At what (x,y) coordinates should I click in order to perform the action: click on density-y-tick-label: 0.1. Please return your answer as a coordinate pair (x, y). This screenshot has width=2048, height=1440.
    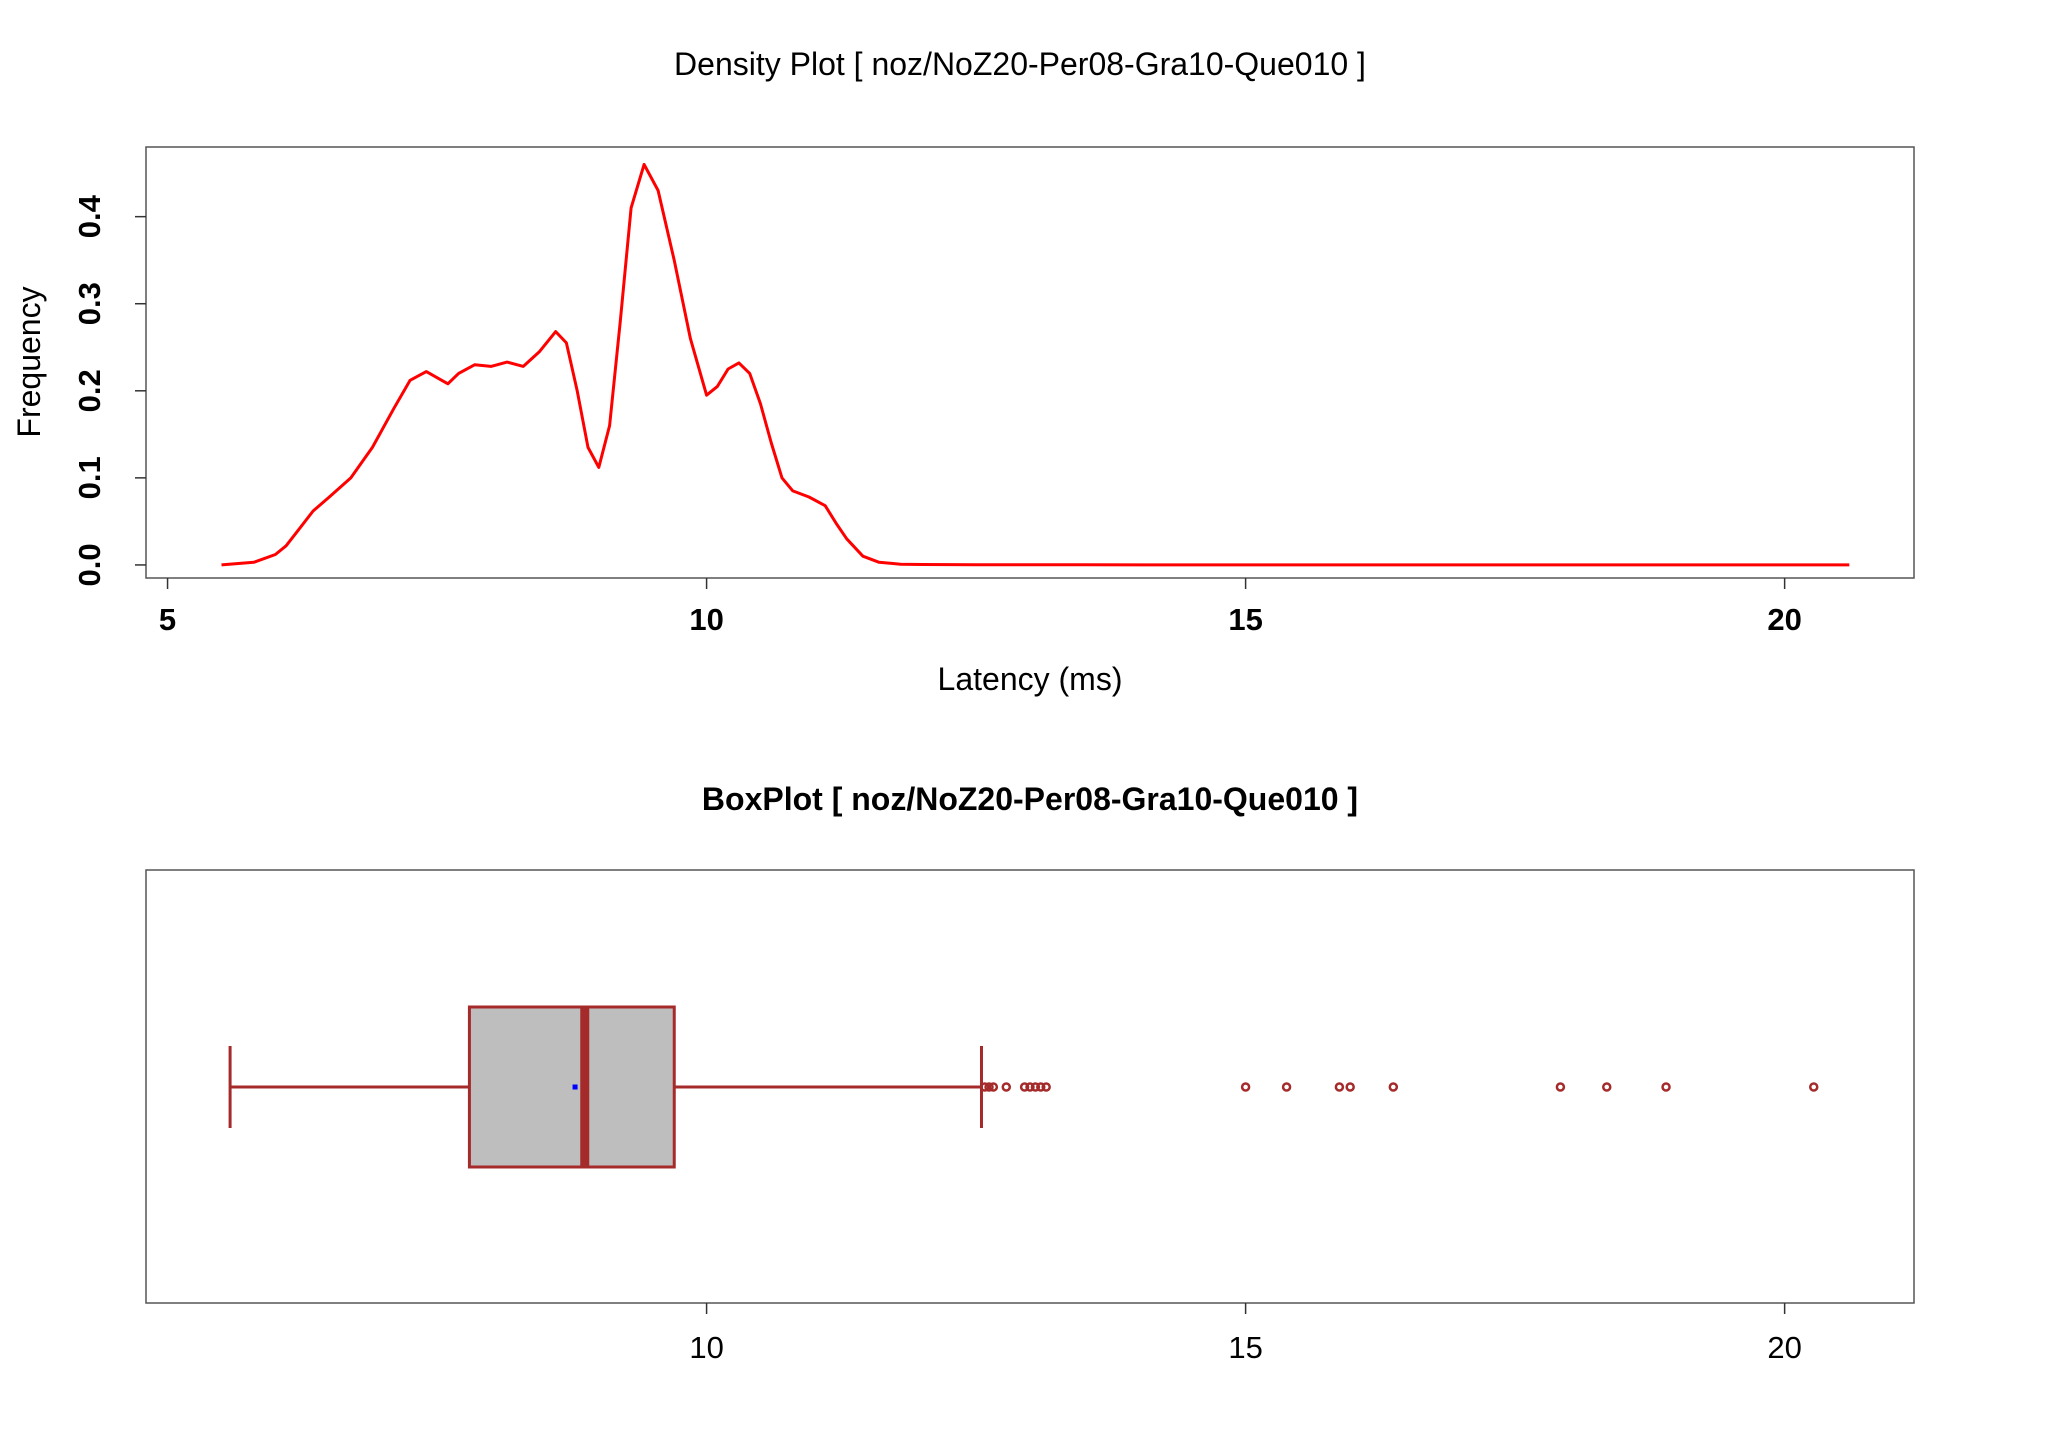
    Looking at the image, I should click on (89, 477).